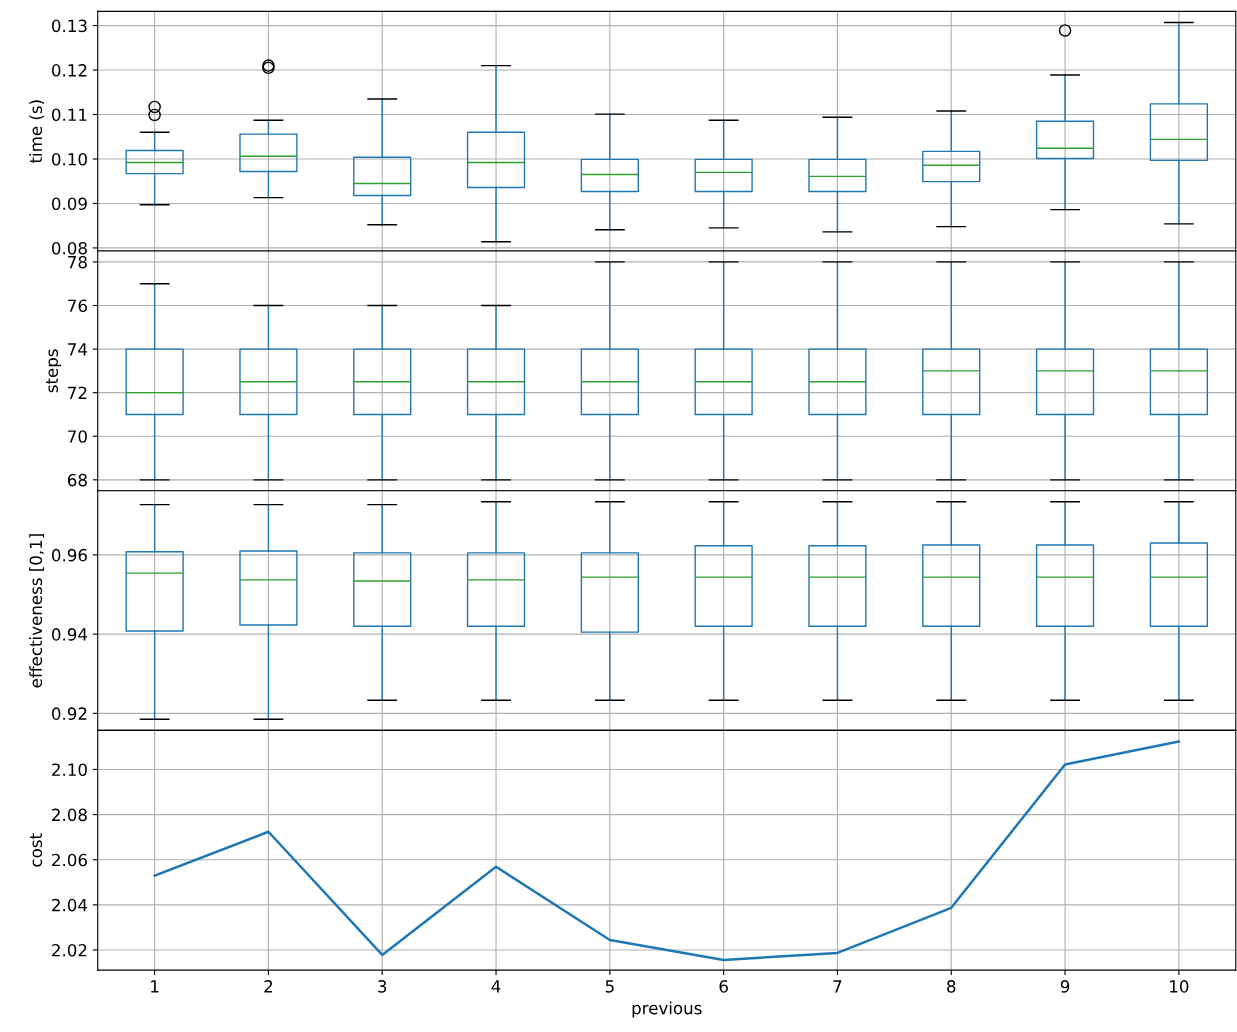  Describe the element at coordinates (70, 905) in the screenshot. I see `y-tick-label: 2.04` at that location.